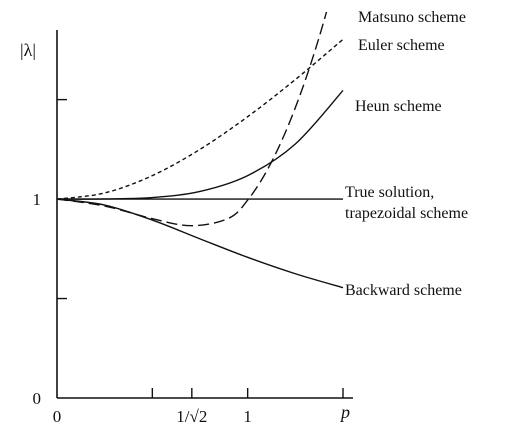 Image resolution: width=519 pixels, height=440 pixels. What do you see at coordinates (247, 416) in the screenshot?
I see `x-tick-label-3: 1` at bounding box center [247, 416].